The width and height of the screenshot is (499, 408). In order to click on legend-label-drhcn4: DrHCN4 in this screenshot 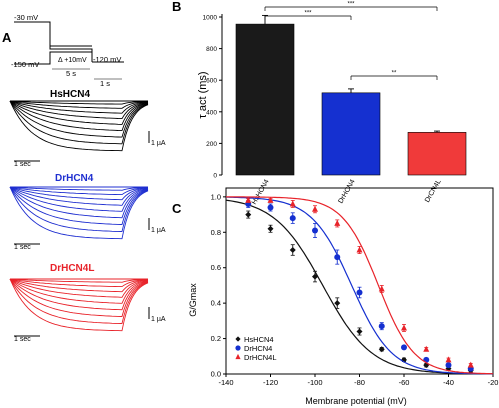, I will do `click(258, 348)`.